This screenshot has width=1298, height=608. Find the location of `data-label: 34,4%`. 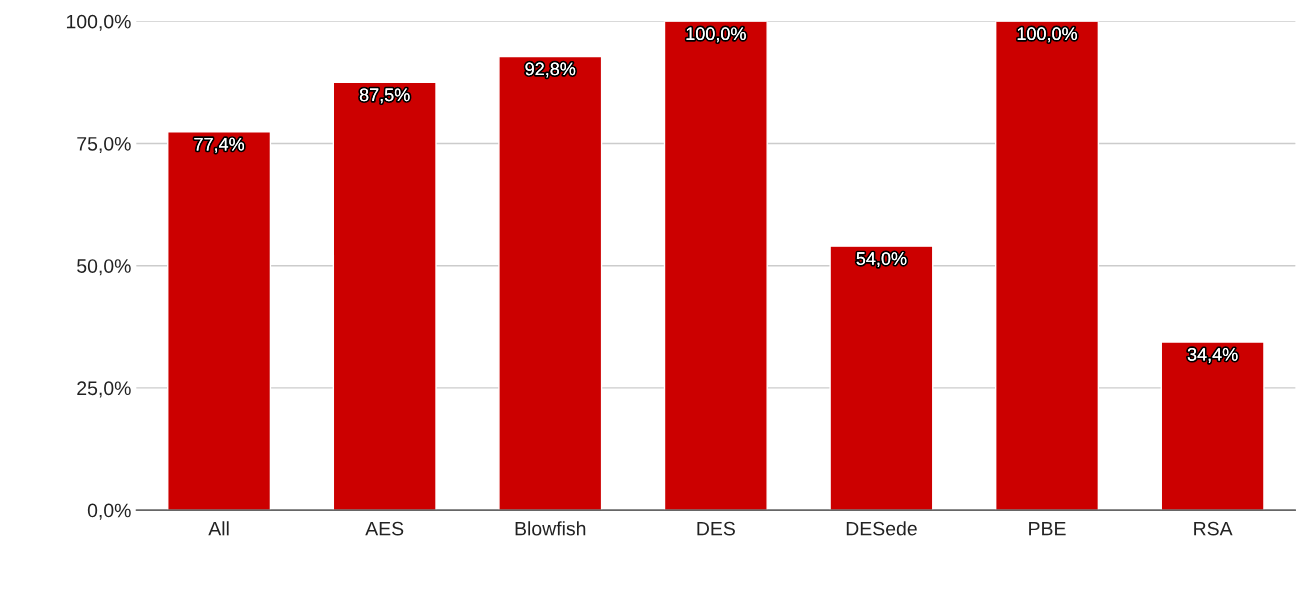

data-label: 34,4% is located at coordinates (1212, 355).